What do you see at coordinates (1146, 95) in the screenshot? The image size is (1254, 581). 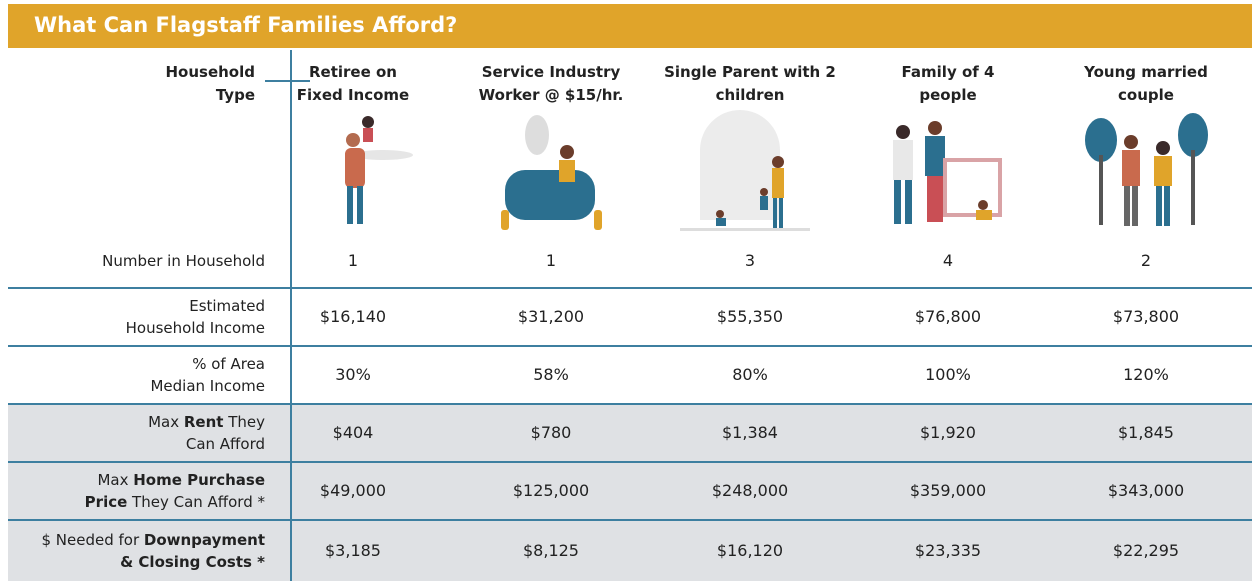 I see `column-header-line: couple` at bounding box center [1146, 95].